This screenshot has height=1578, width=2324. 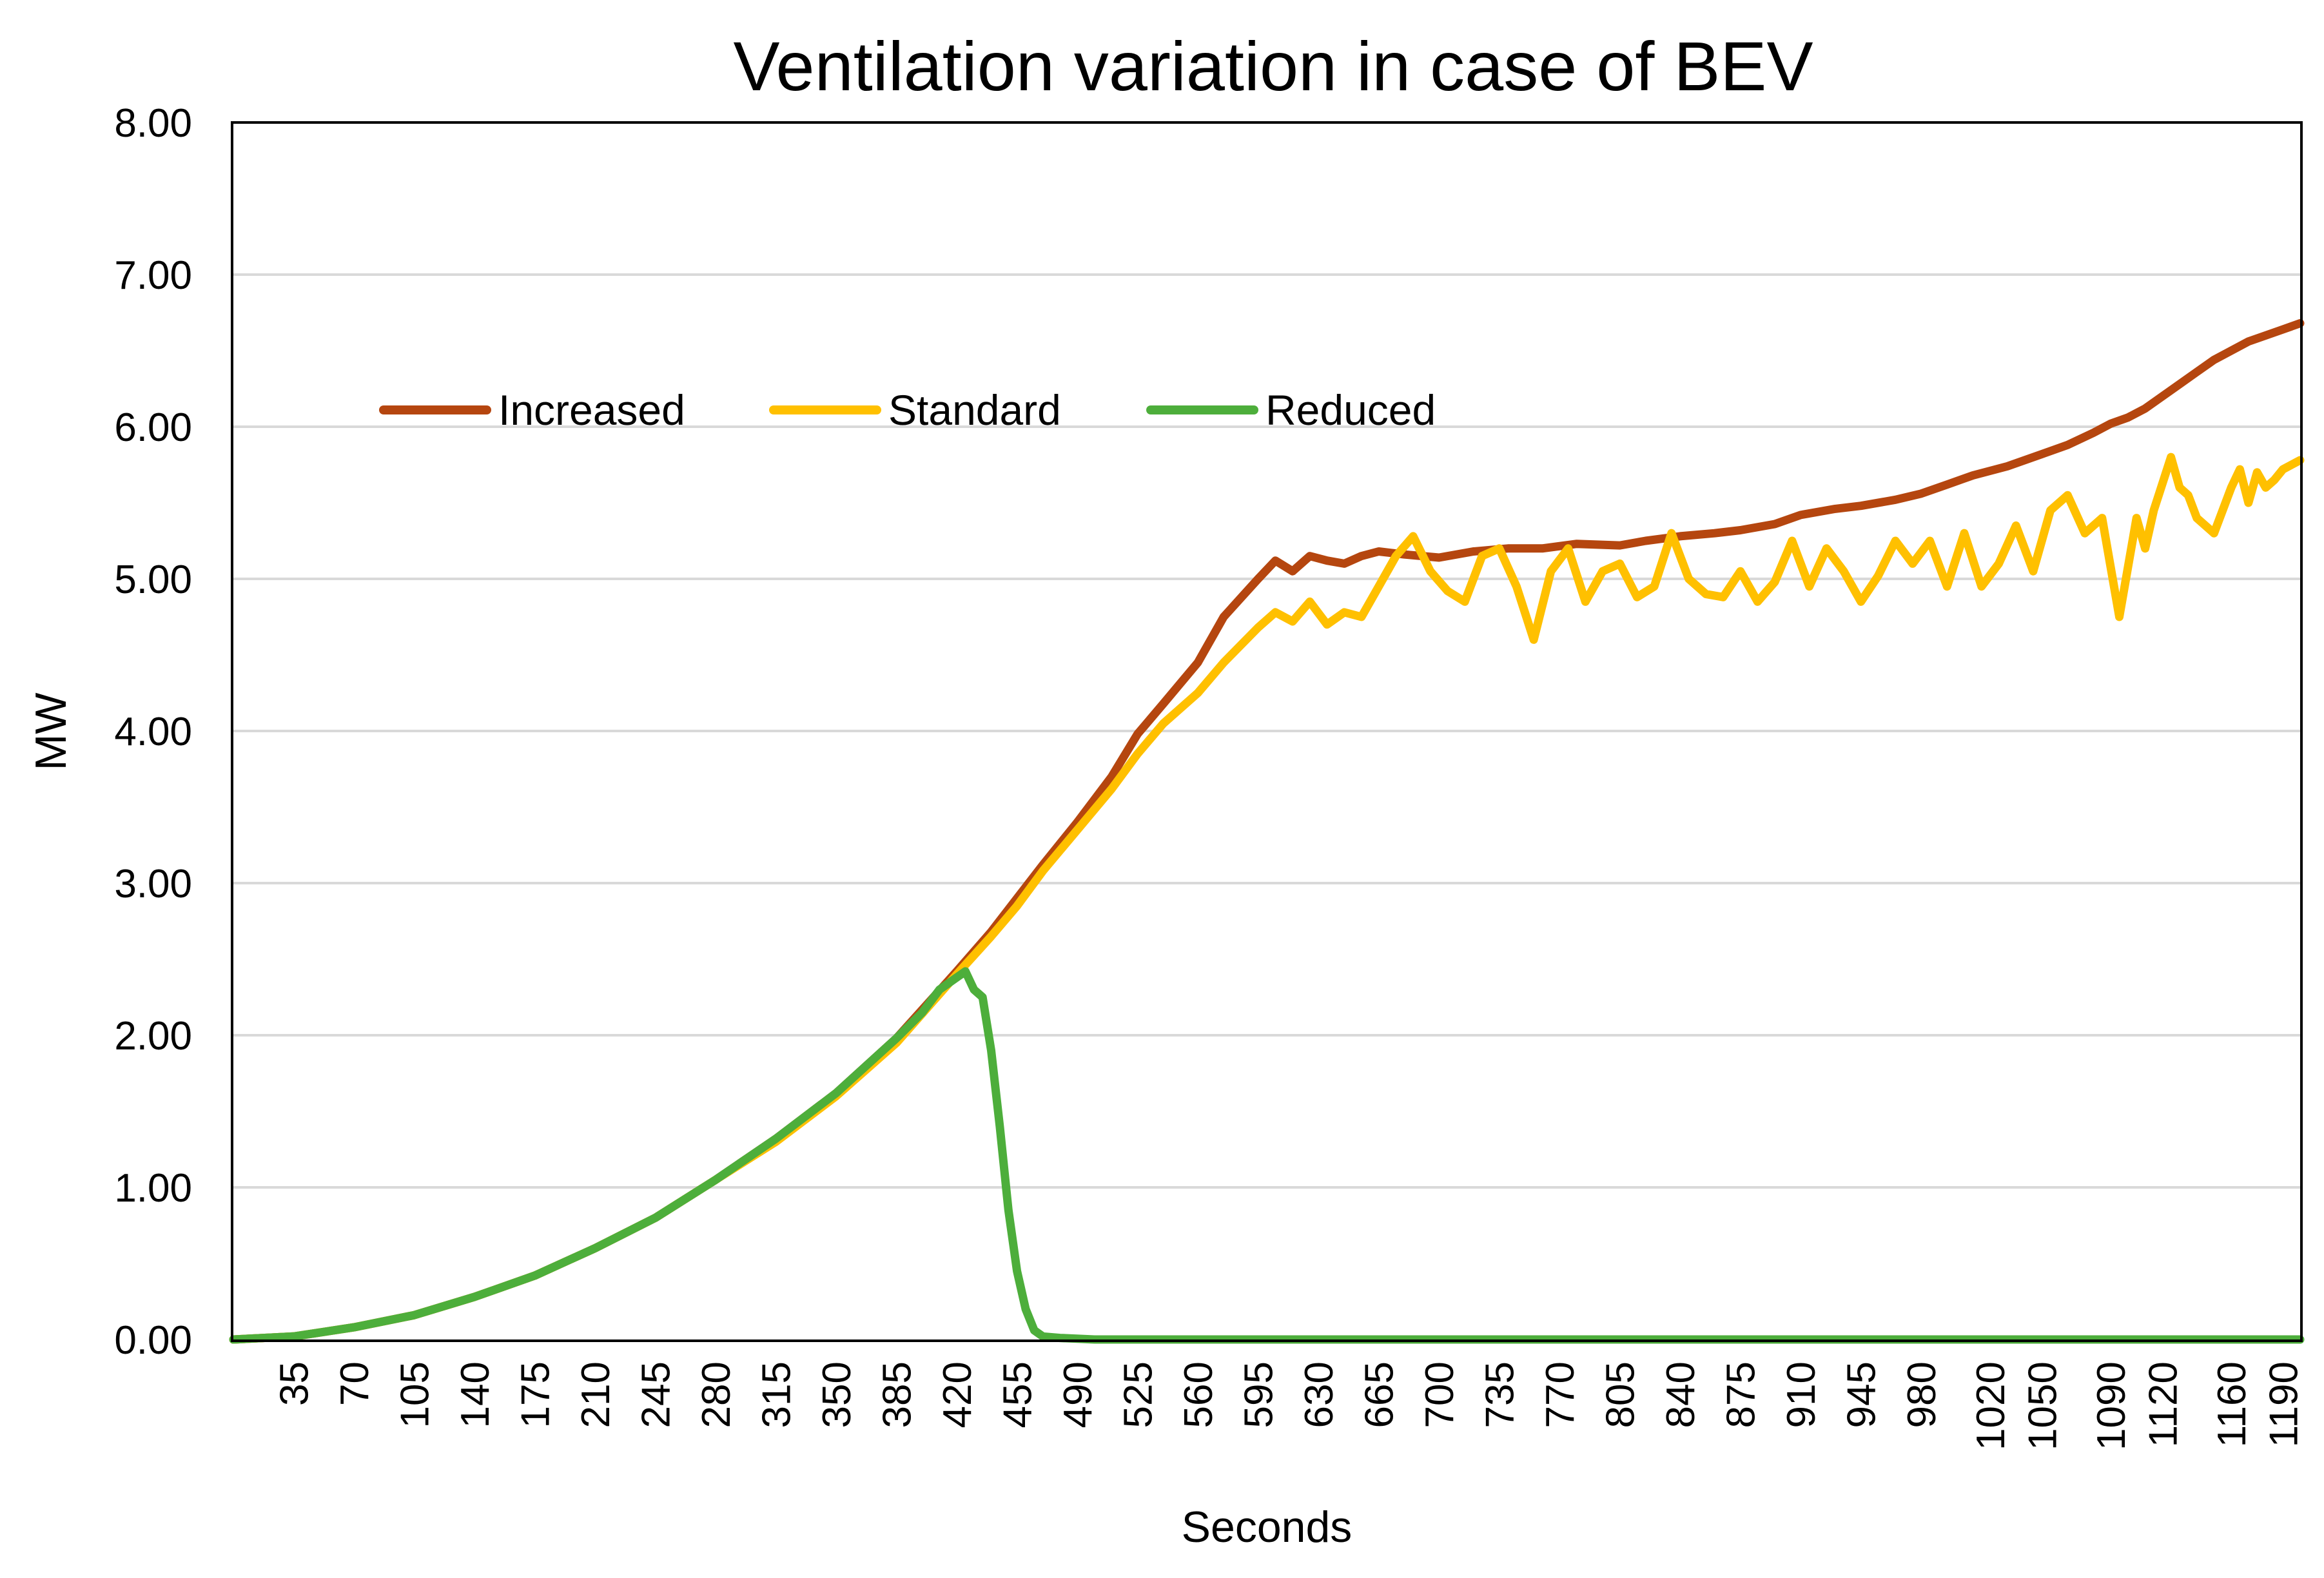 What do you see at coordinates (957, 1394) in the screenshot?
I see `x-tick-label: 420` at bounding box center [957, 1394].